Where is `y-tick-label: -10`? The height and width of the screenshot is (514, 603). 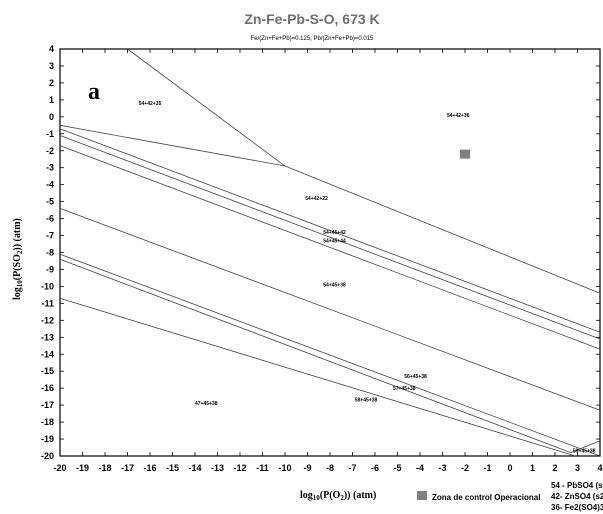
y-tick-label: -10 is located at coordinates (47, 286).